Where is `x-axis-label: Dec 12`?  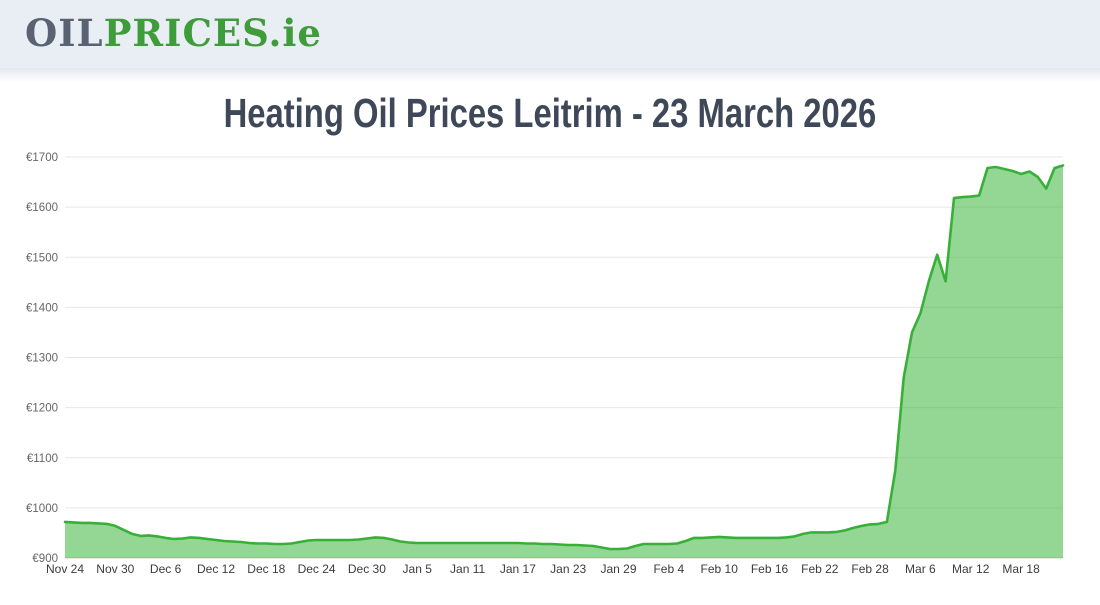 x-axis-label: Dec 12 is located at coordinates (216, 569).